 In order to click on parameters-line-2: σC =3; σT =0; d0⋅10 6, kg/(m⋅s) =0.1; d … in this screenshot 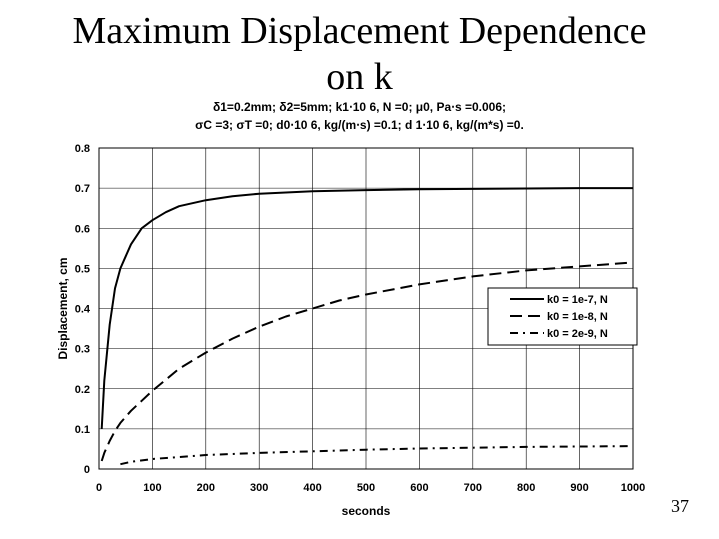, I will do `click(359, 125)`.